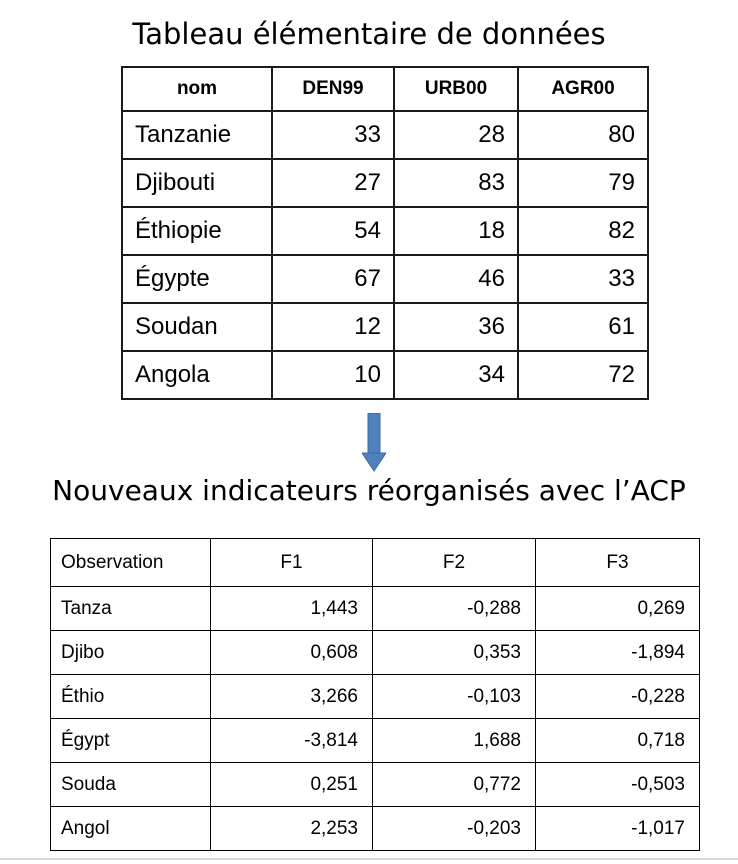 The image size is (738, 864). I want to click on f3-cell: 0,718, so click(617, 740).